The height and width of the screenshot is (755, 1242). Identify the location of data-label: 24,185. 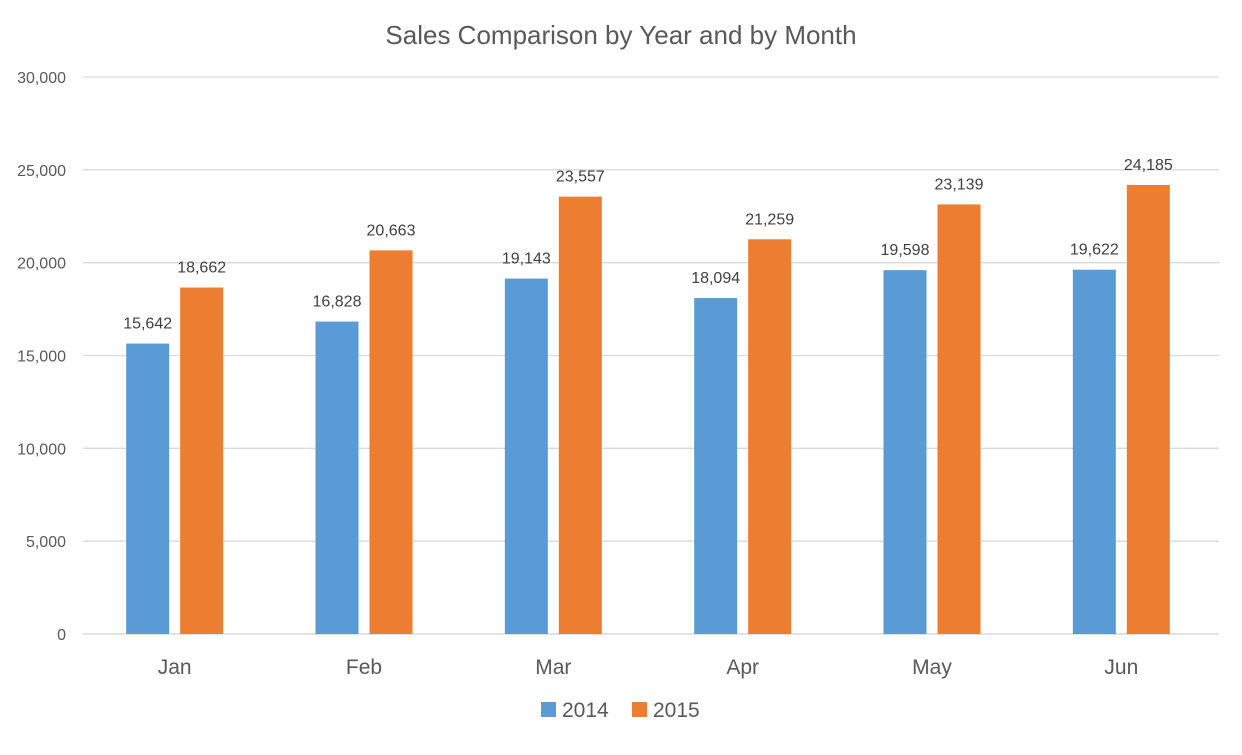
(1148, 165).